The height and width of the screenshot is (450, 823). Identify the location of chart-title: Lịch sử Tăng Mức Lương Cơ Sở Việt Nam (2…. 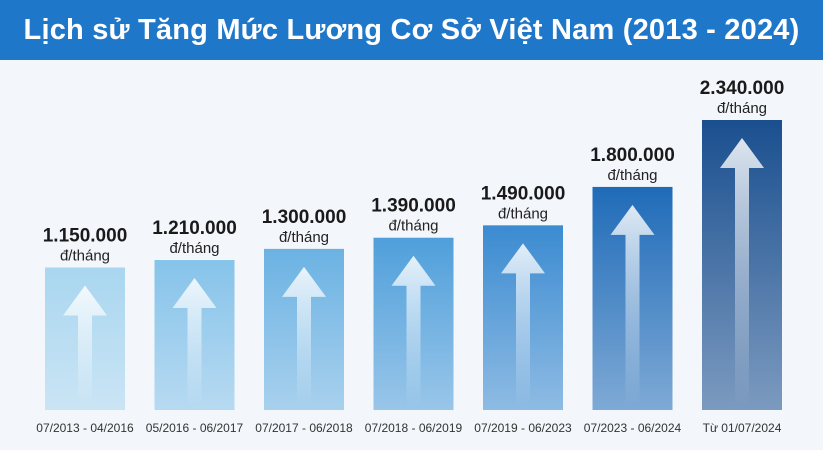
(411, 29).